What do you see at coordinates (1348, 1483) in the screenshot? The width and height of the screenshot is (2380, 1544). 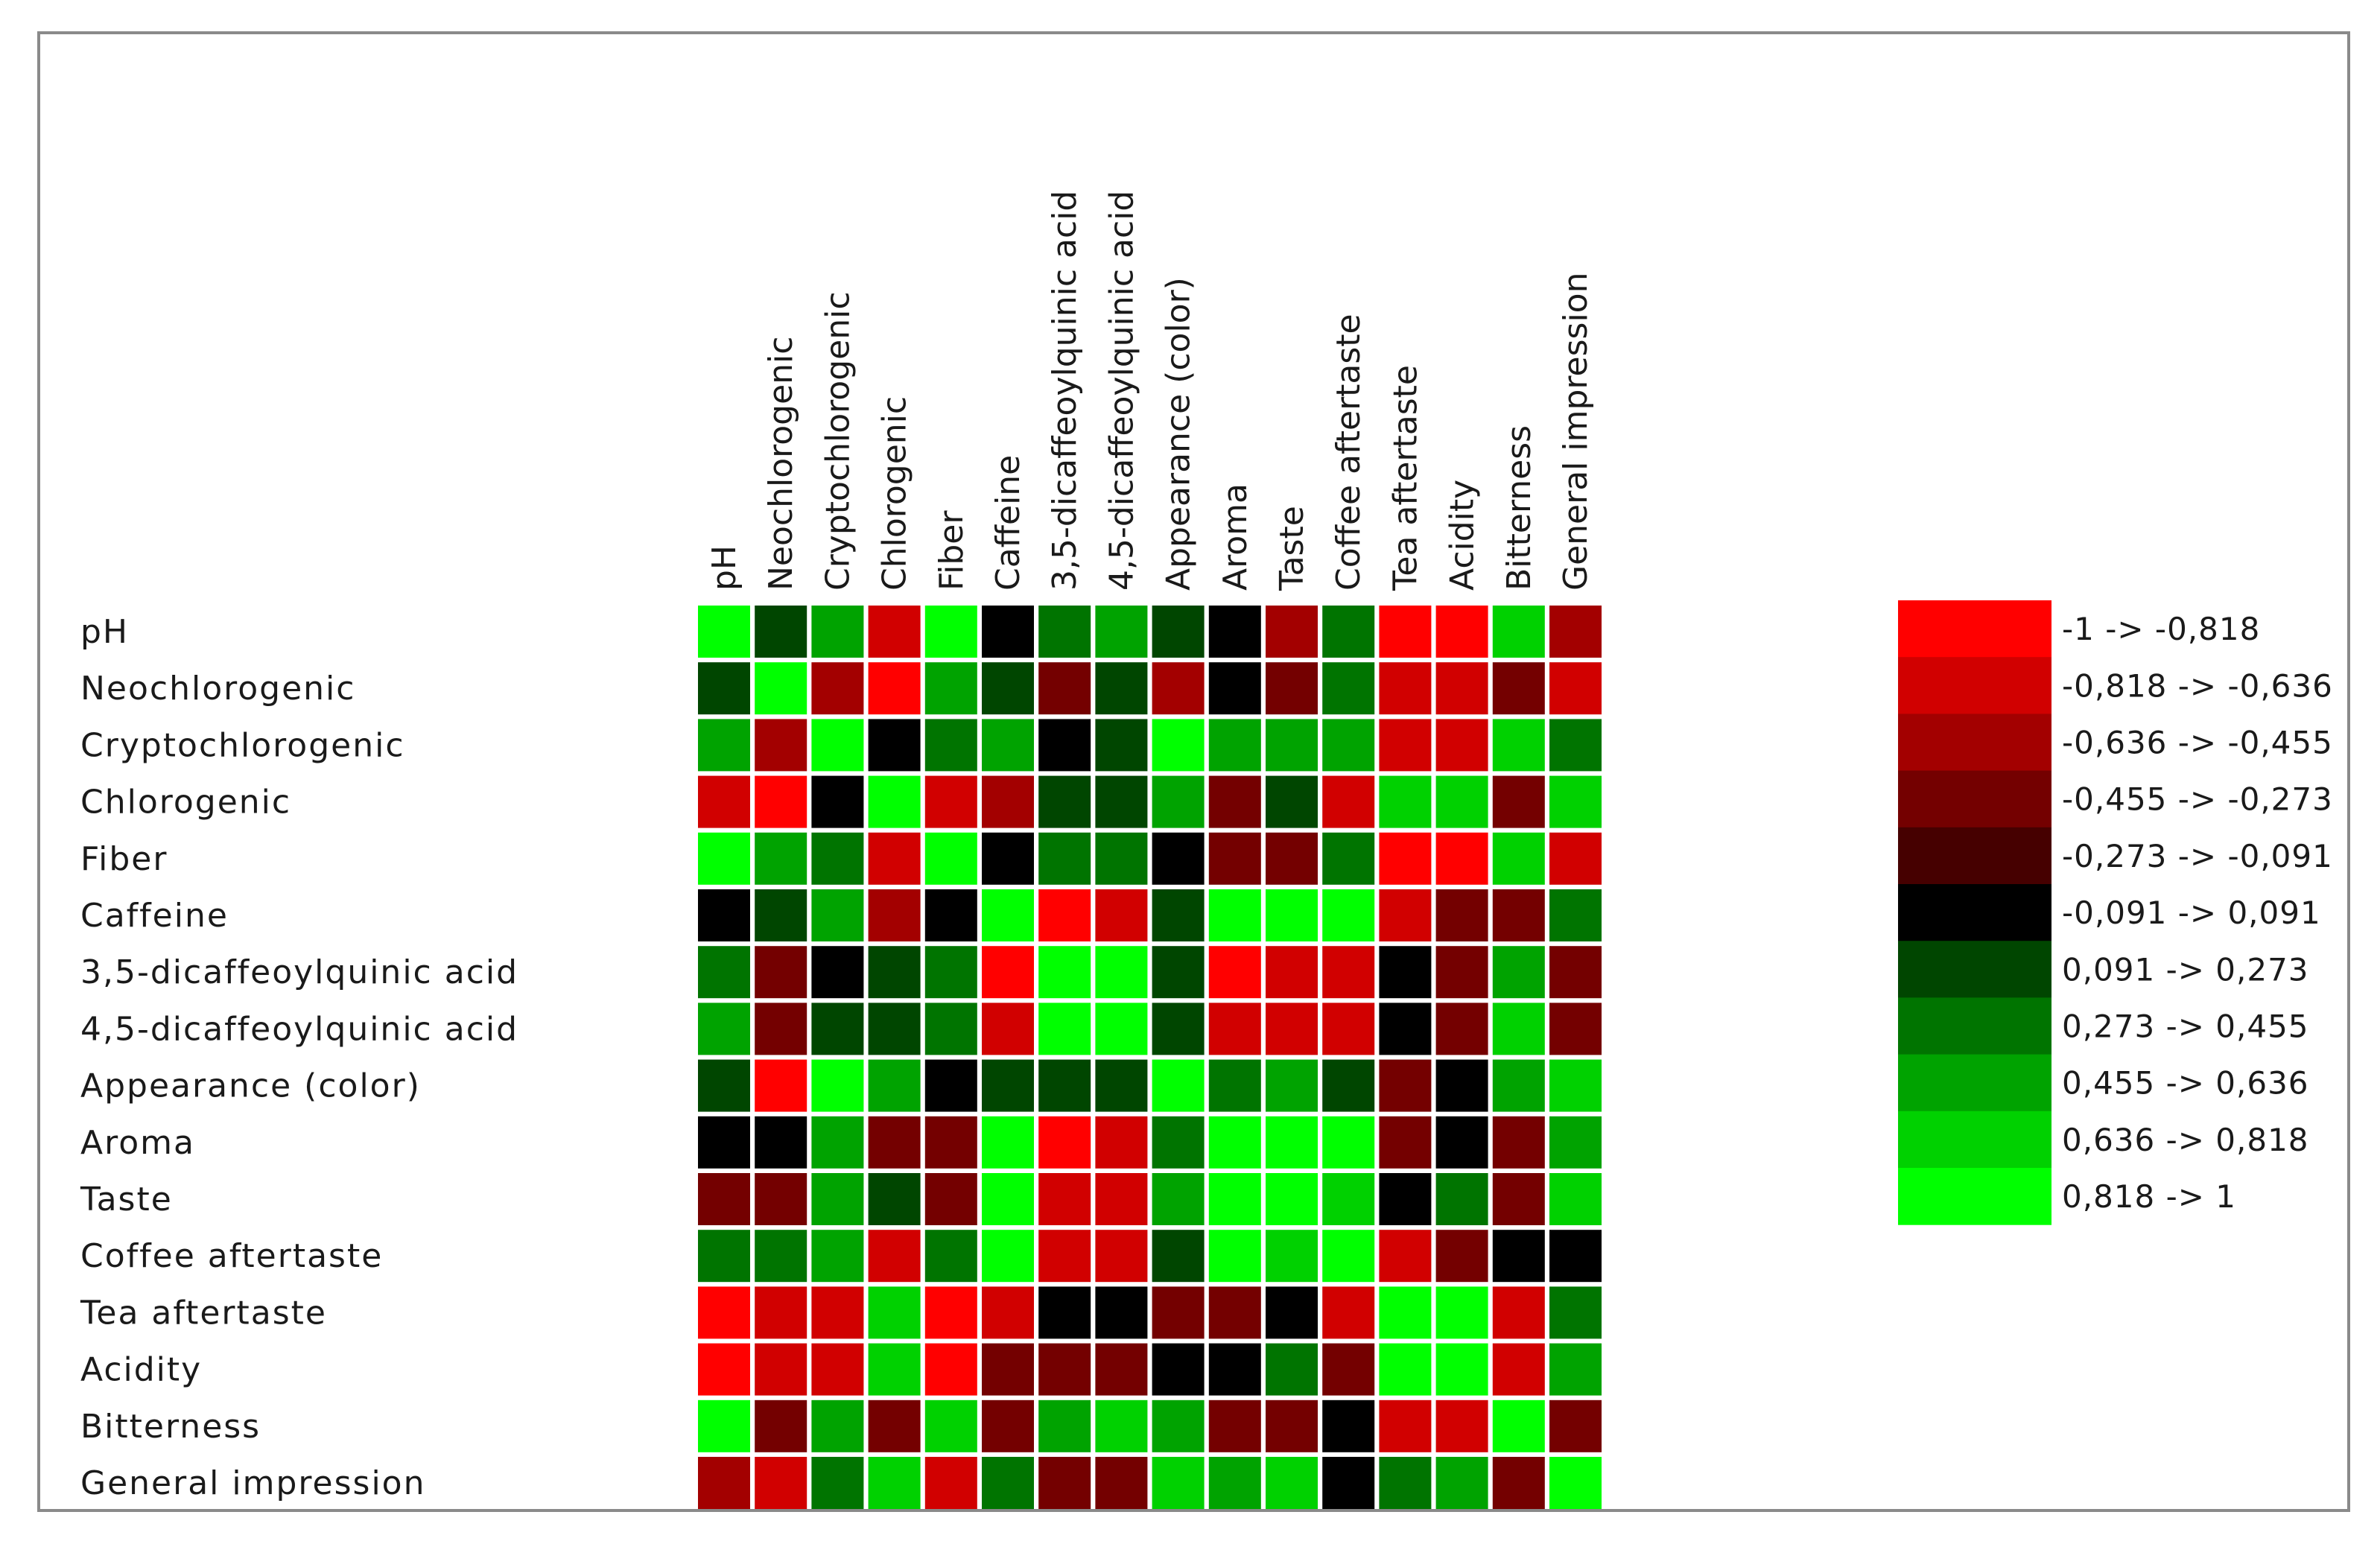 I see `heatmap-cell-general-impression-coffee-aftertaste` at bounding box center [1348, 1483].